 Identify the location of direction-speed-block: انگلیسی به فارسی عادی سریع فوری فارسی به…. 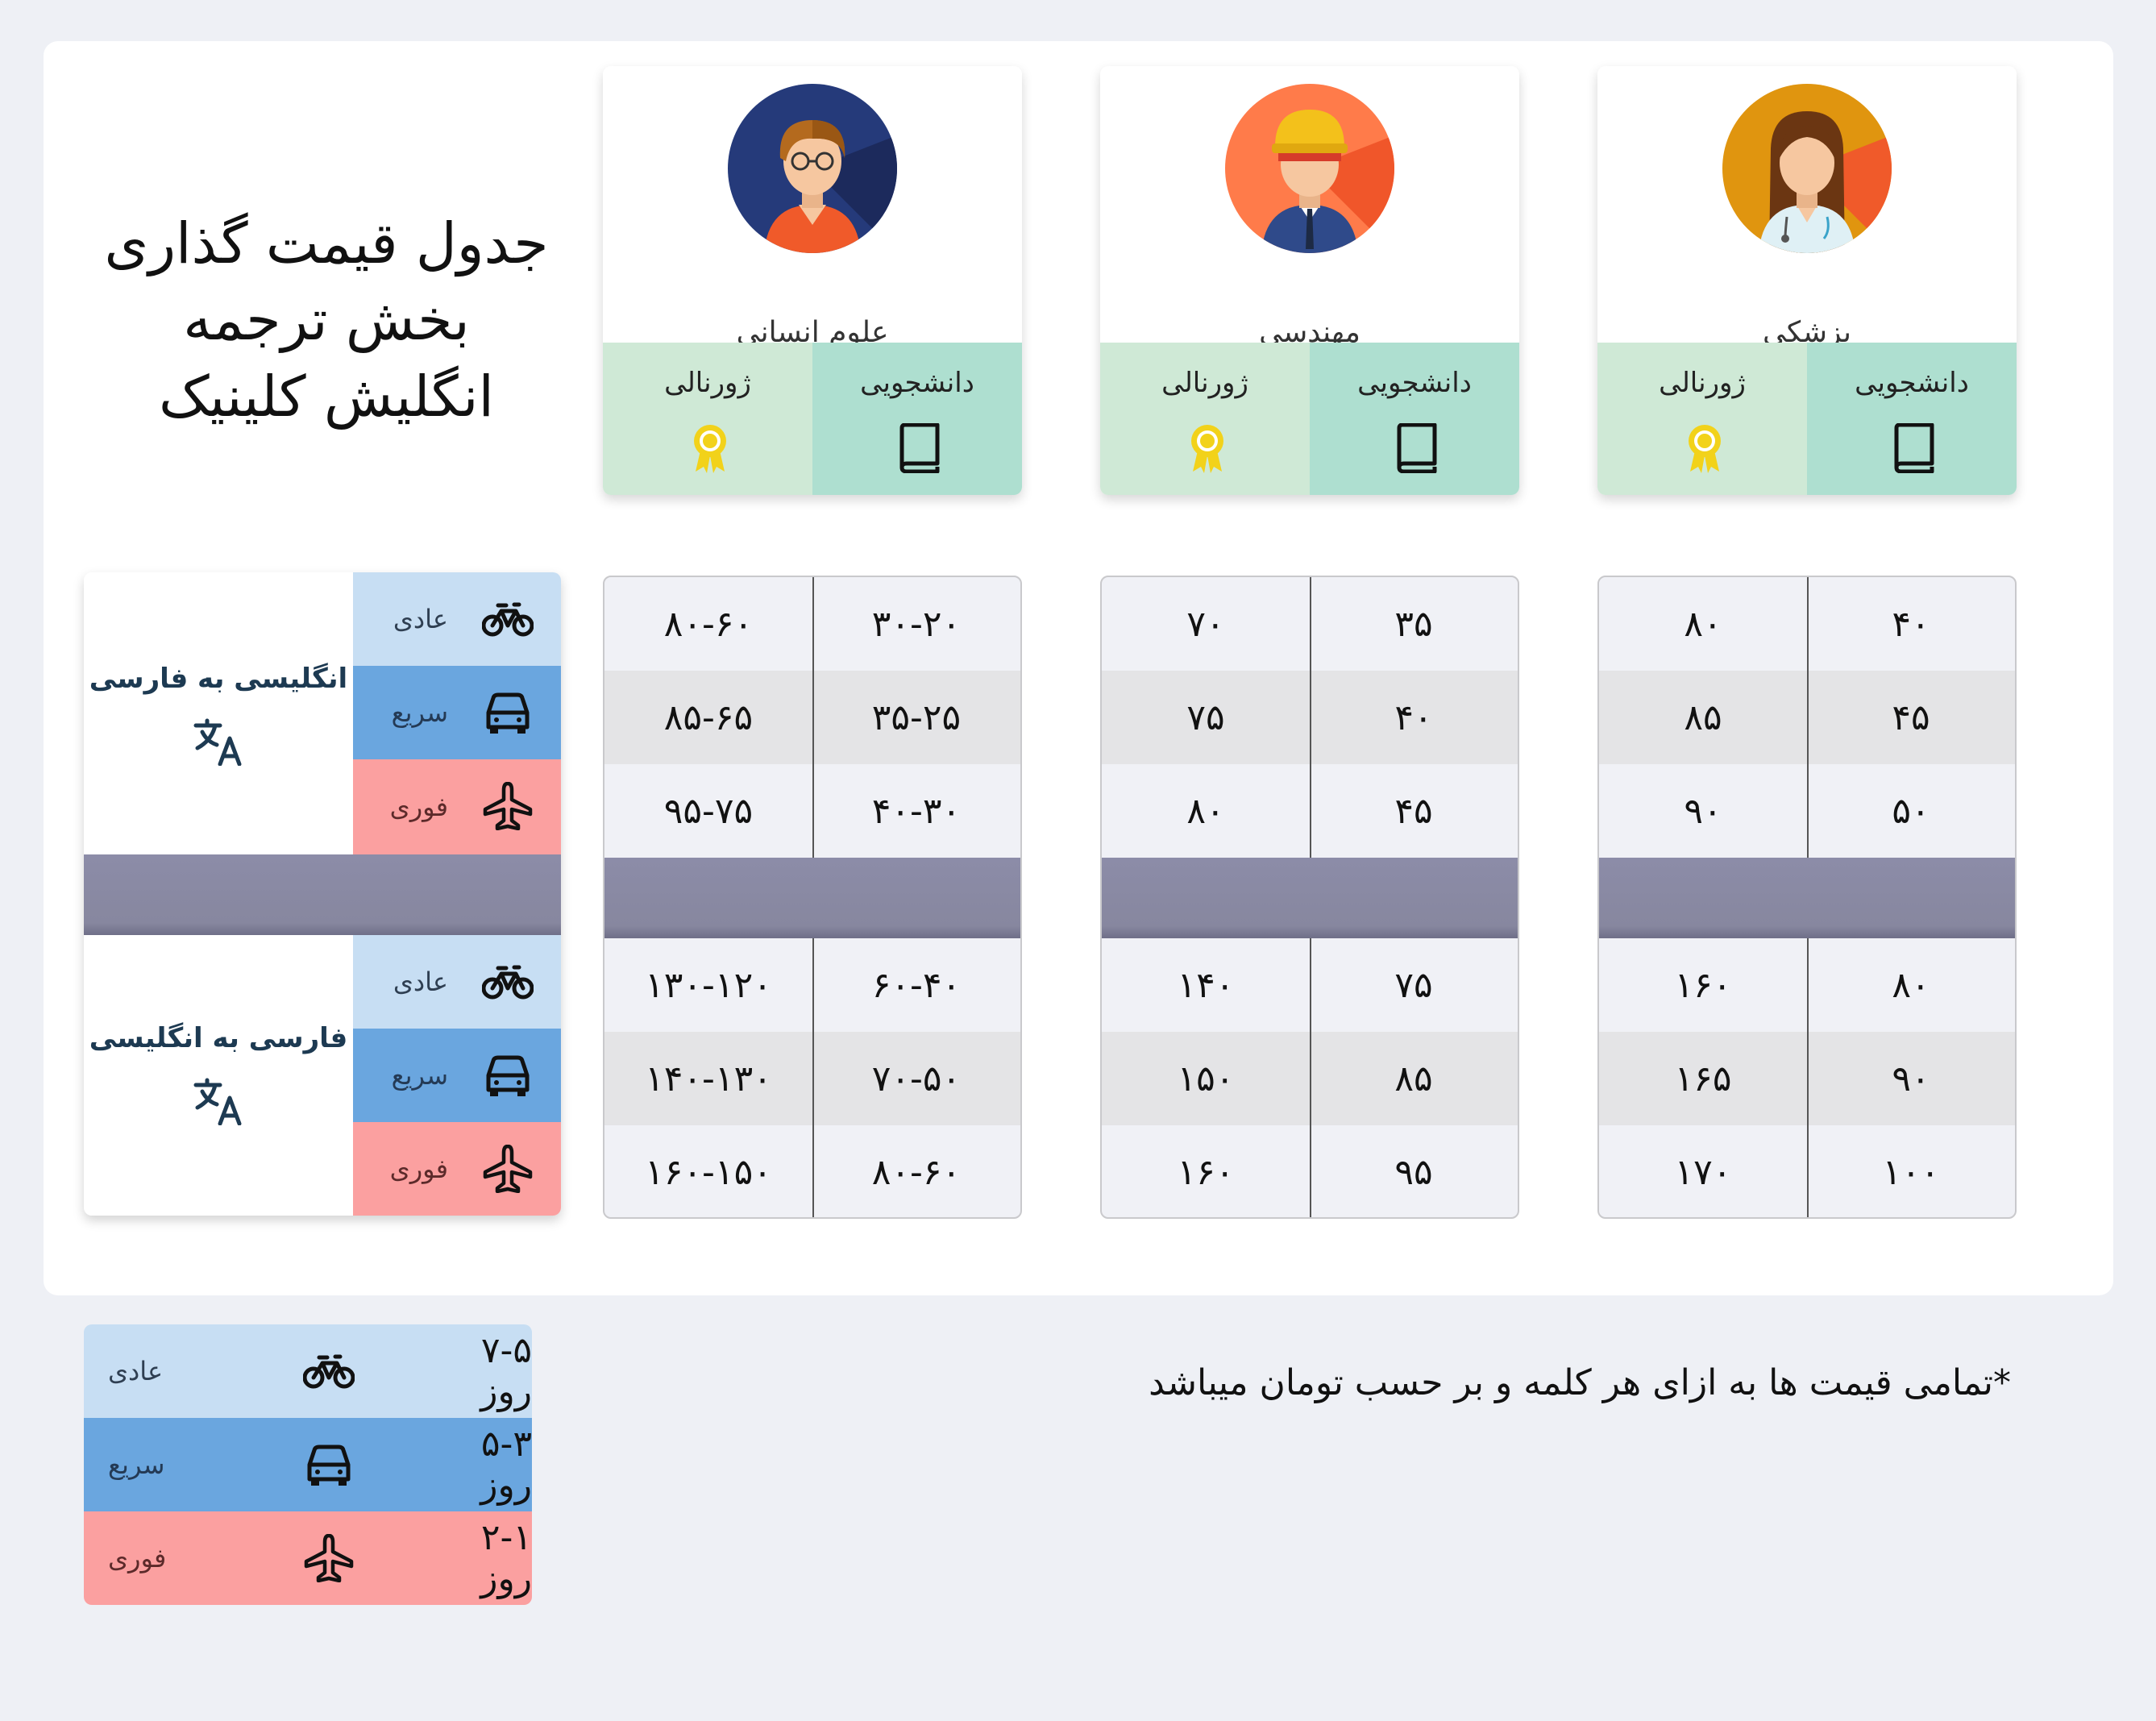
(322, 894).